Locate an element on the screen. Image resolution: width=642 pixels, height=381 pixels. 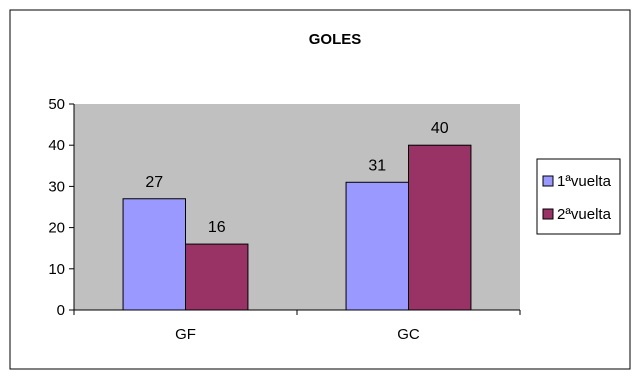
x-tick-label: GF is located at coordinates (185, 334).